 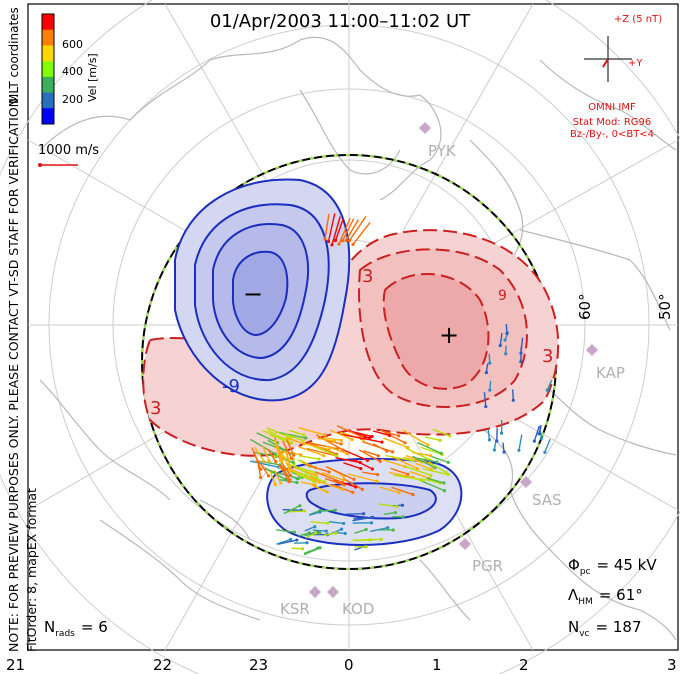 I want to click on radar-label-ksr: KSR, so click(x=295, y=609).